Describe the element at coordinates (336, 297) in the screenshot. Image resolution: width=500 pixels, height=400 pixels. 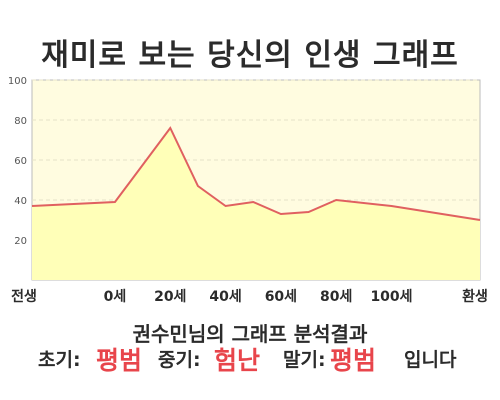
I see `x-tick-label: 80세` at that location.